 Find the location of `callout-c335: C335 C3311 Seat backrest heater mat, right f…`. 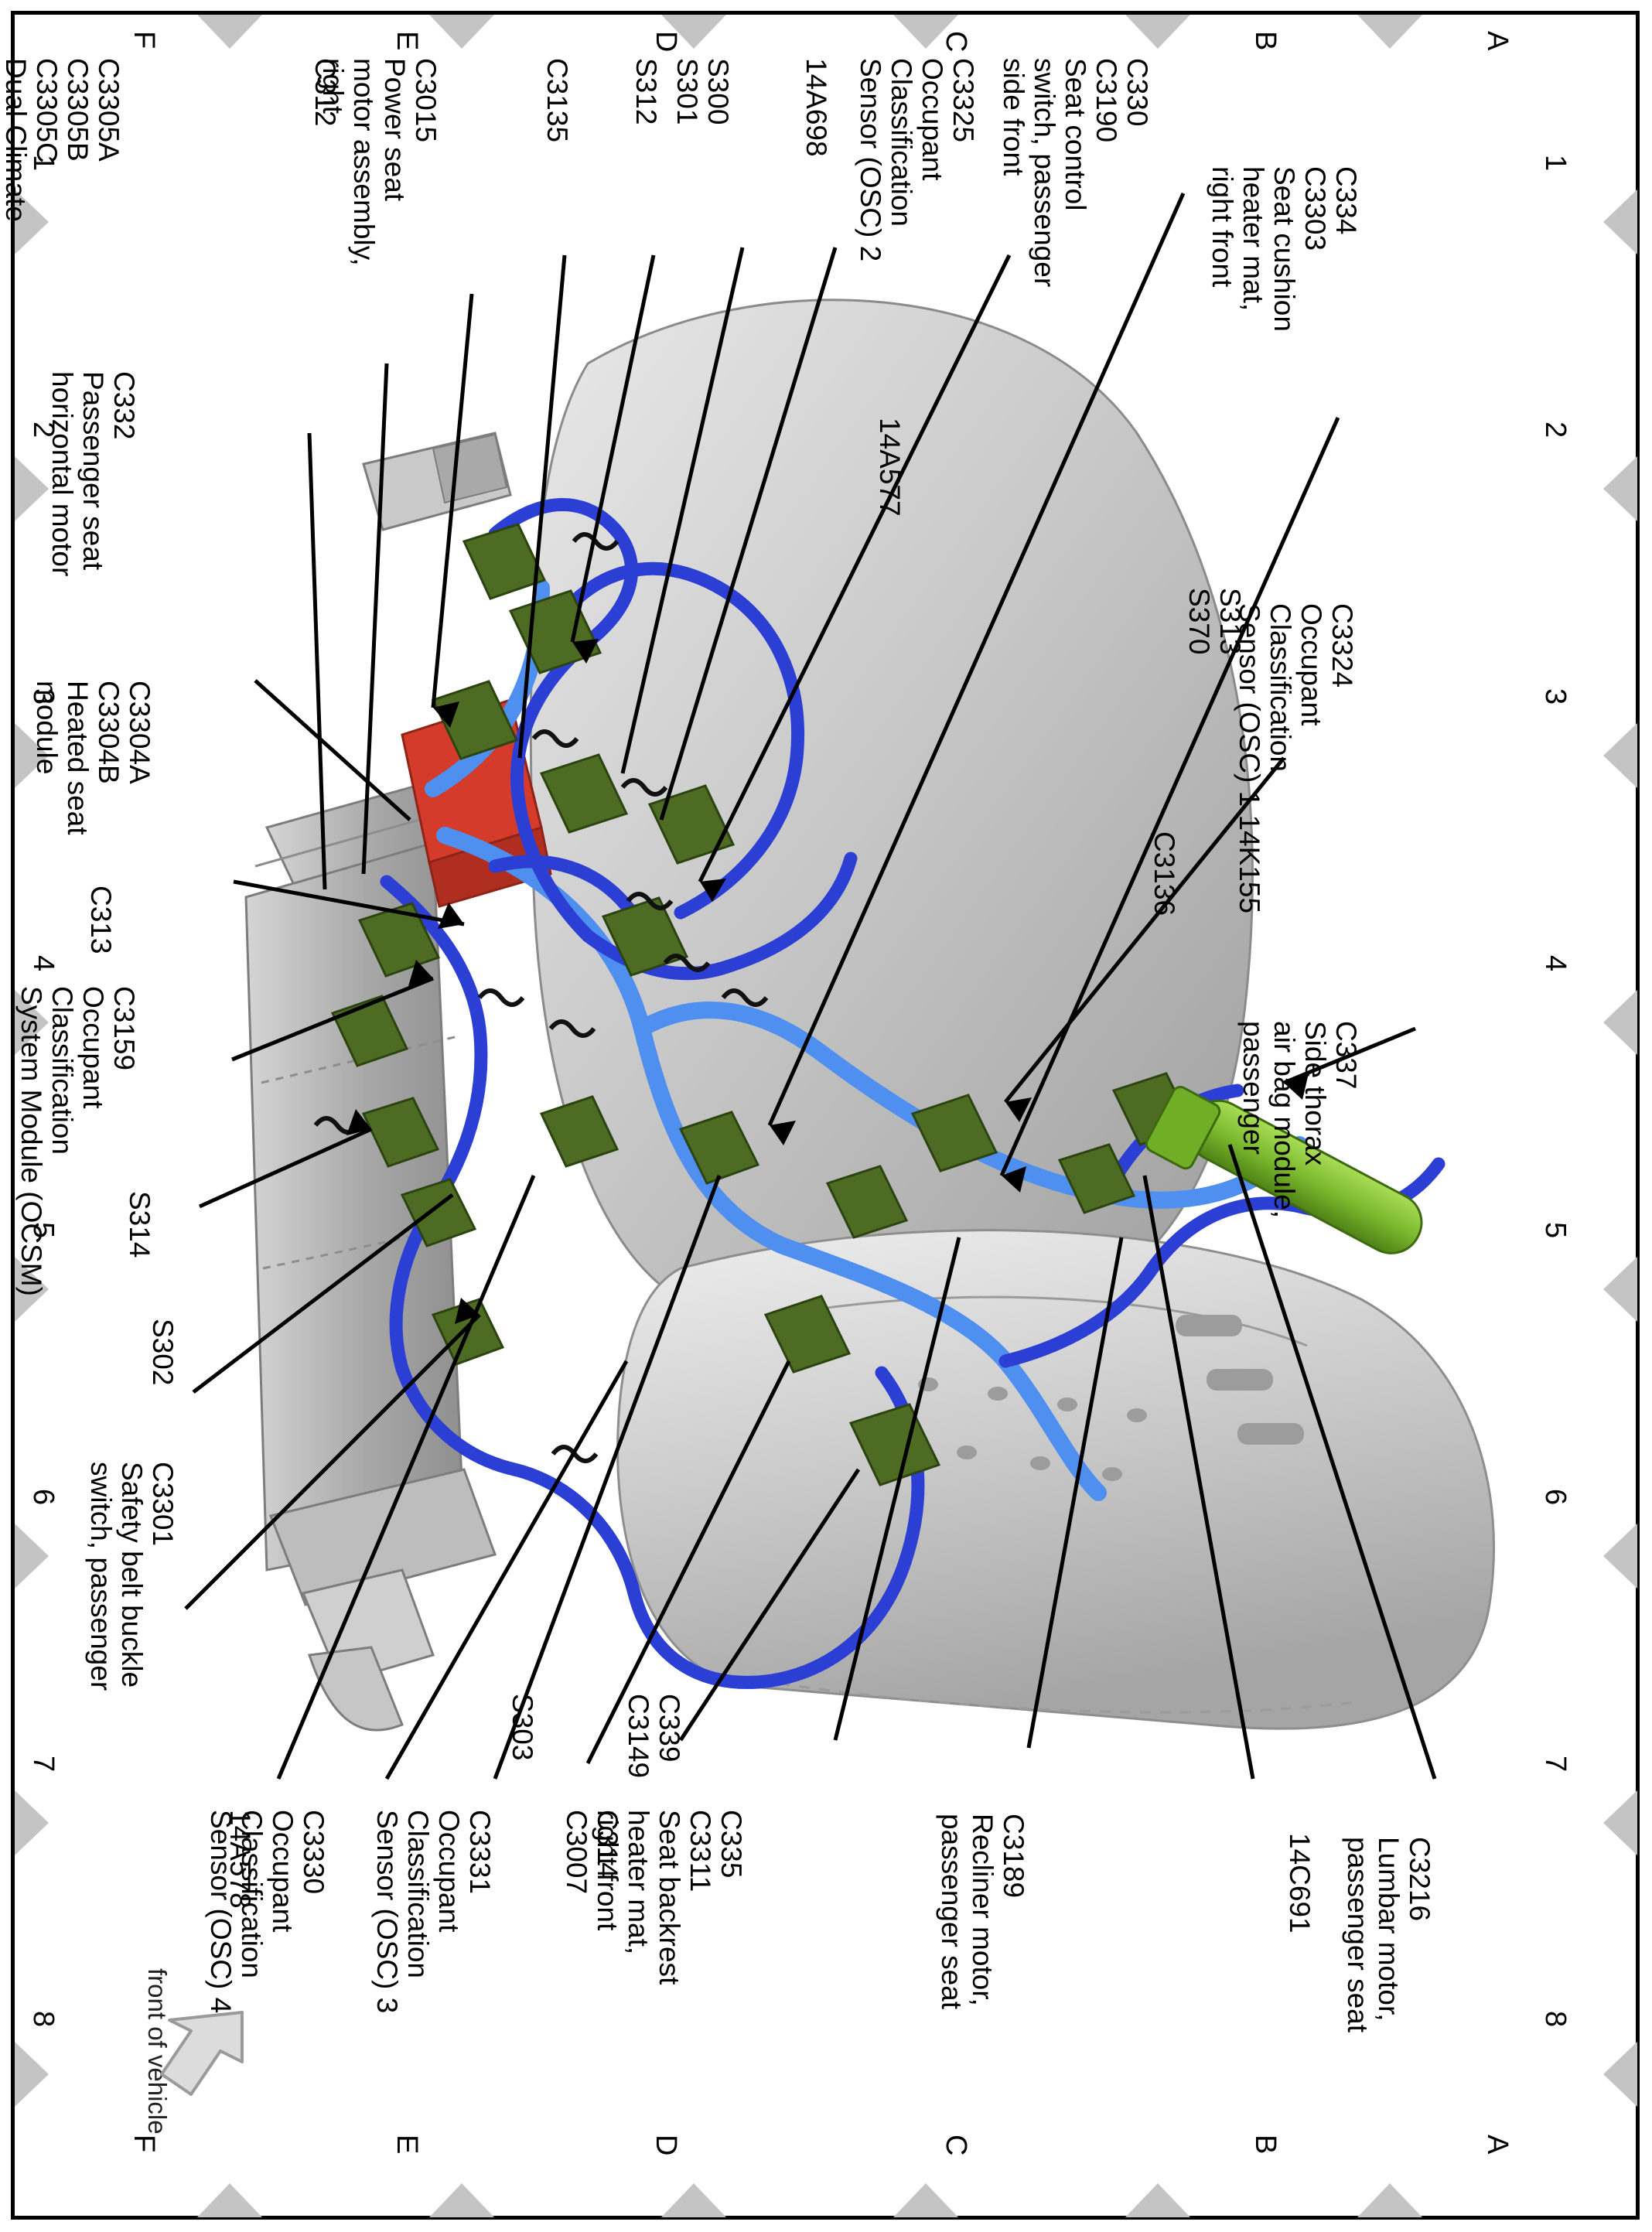

callout-c335: C335 C3311 Seat backrest heater mat, right f… is located at coordinates (669, 1897).